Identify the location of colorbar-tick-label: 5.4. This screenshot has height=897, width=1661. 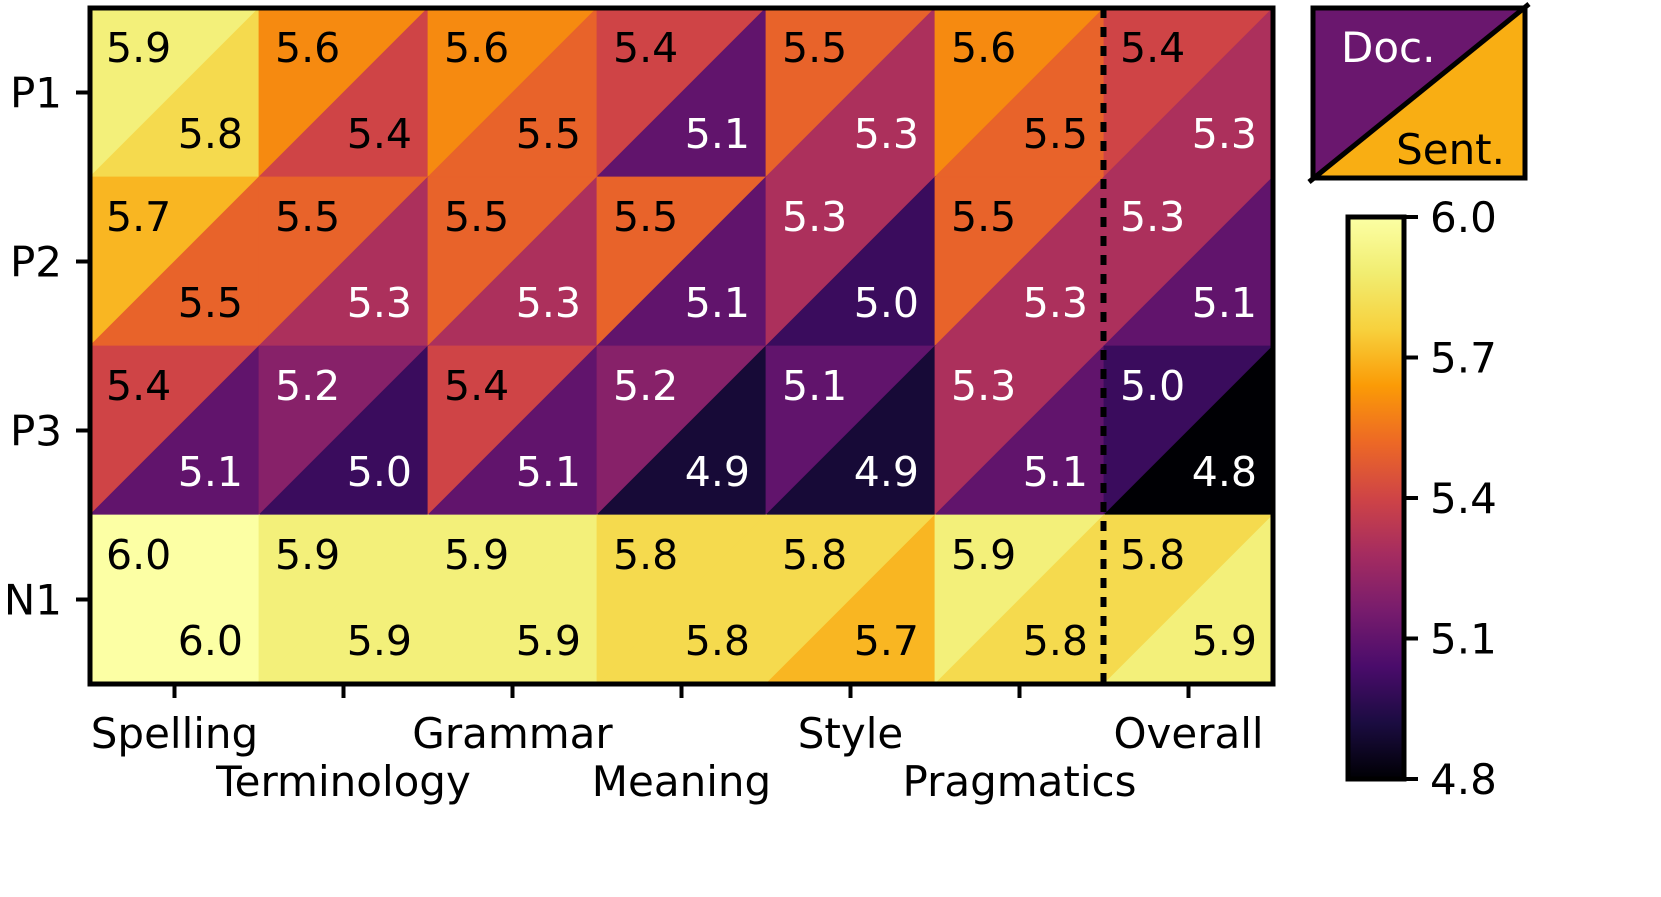
(1463, 498).